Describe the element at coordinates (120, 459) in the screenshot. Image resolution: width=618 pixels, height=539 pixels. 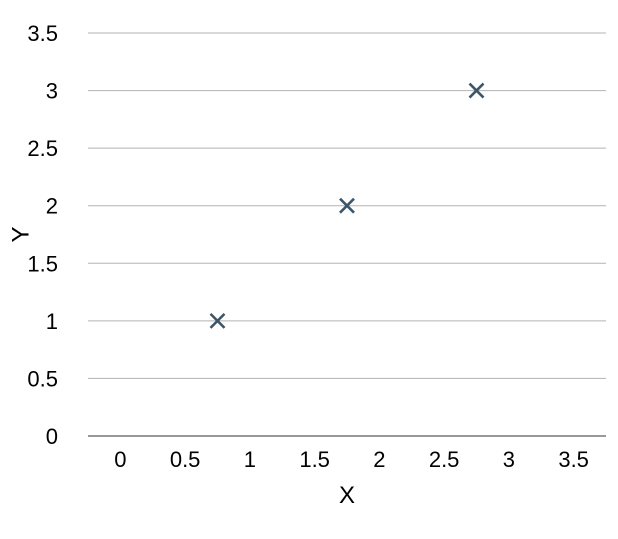
I see `x-tick-label: 0` at that location.